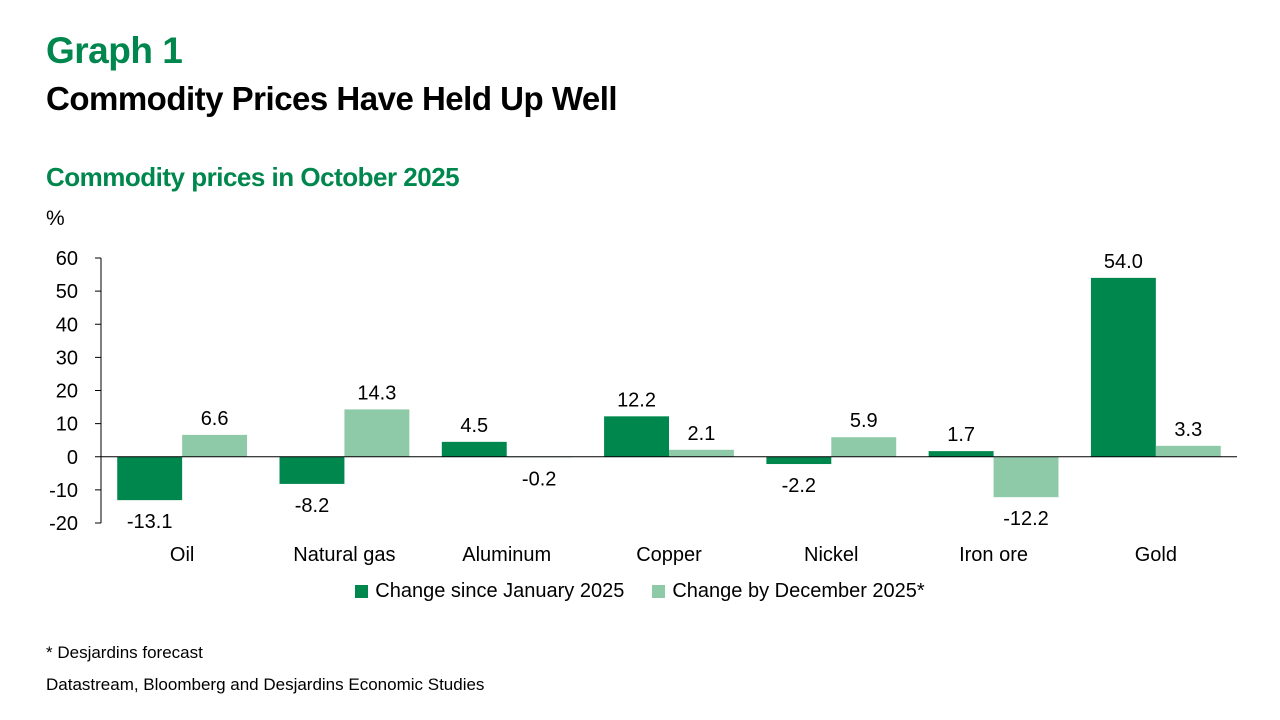  Describe the element at coordinates (312, 506) in the screenshot. I see `data-label: -8.2` at that location.